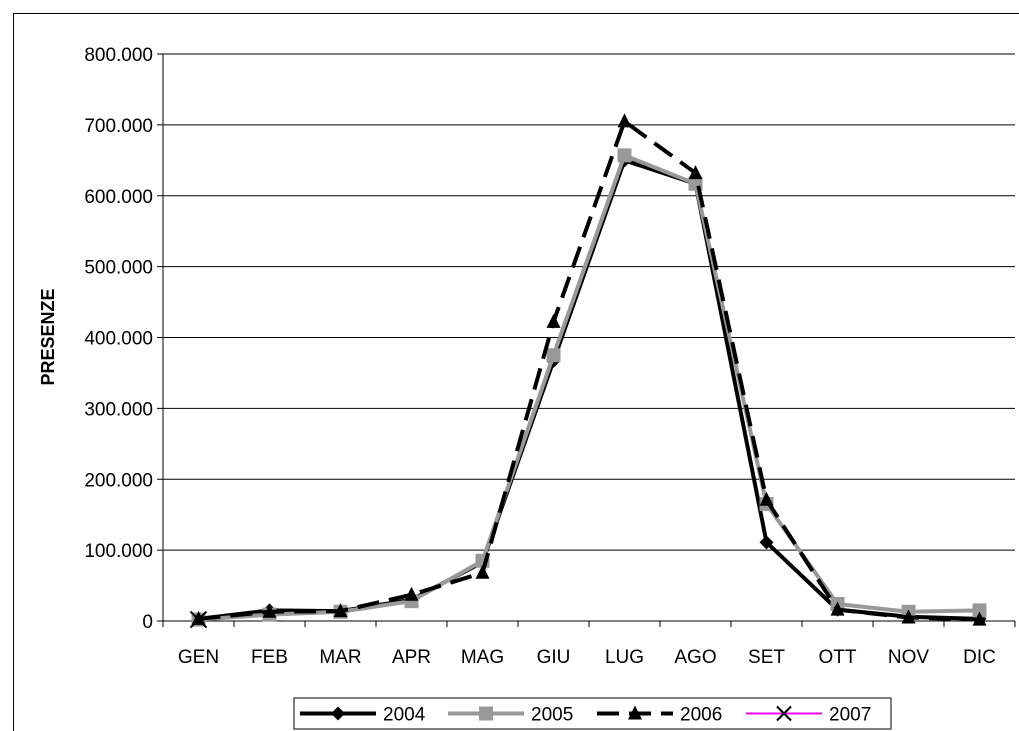 The image size is (1019, 731). Describe the element at coordinates (592, 713) in the screenshot. I see `legend: 2004 2005 2006 2007` at that location.